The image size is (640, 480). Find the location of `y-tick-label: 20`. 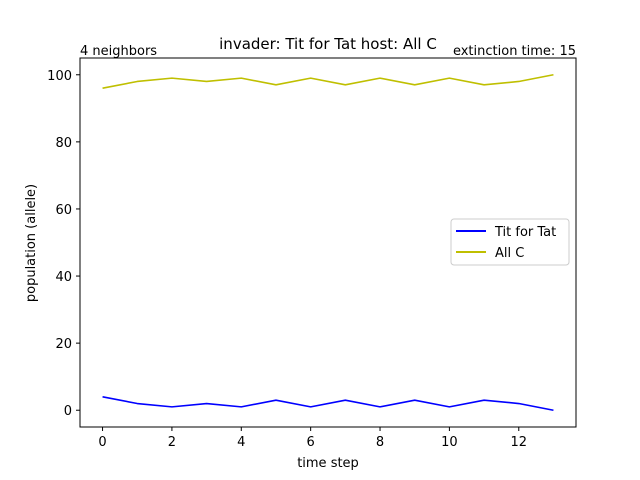

y-tick-label: 20 is located at coordinates (63, 344).